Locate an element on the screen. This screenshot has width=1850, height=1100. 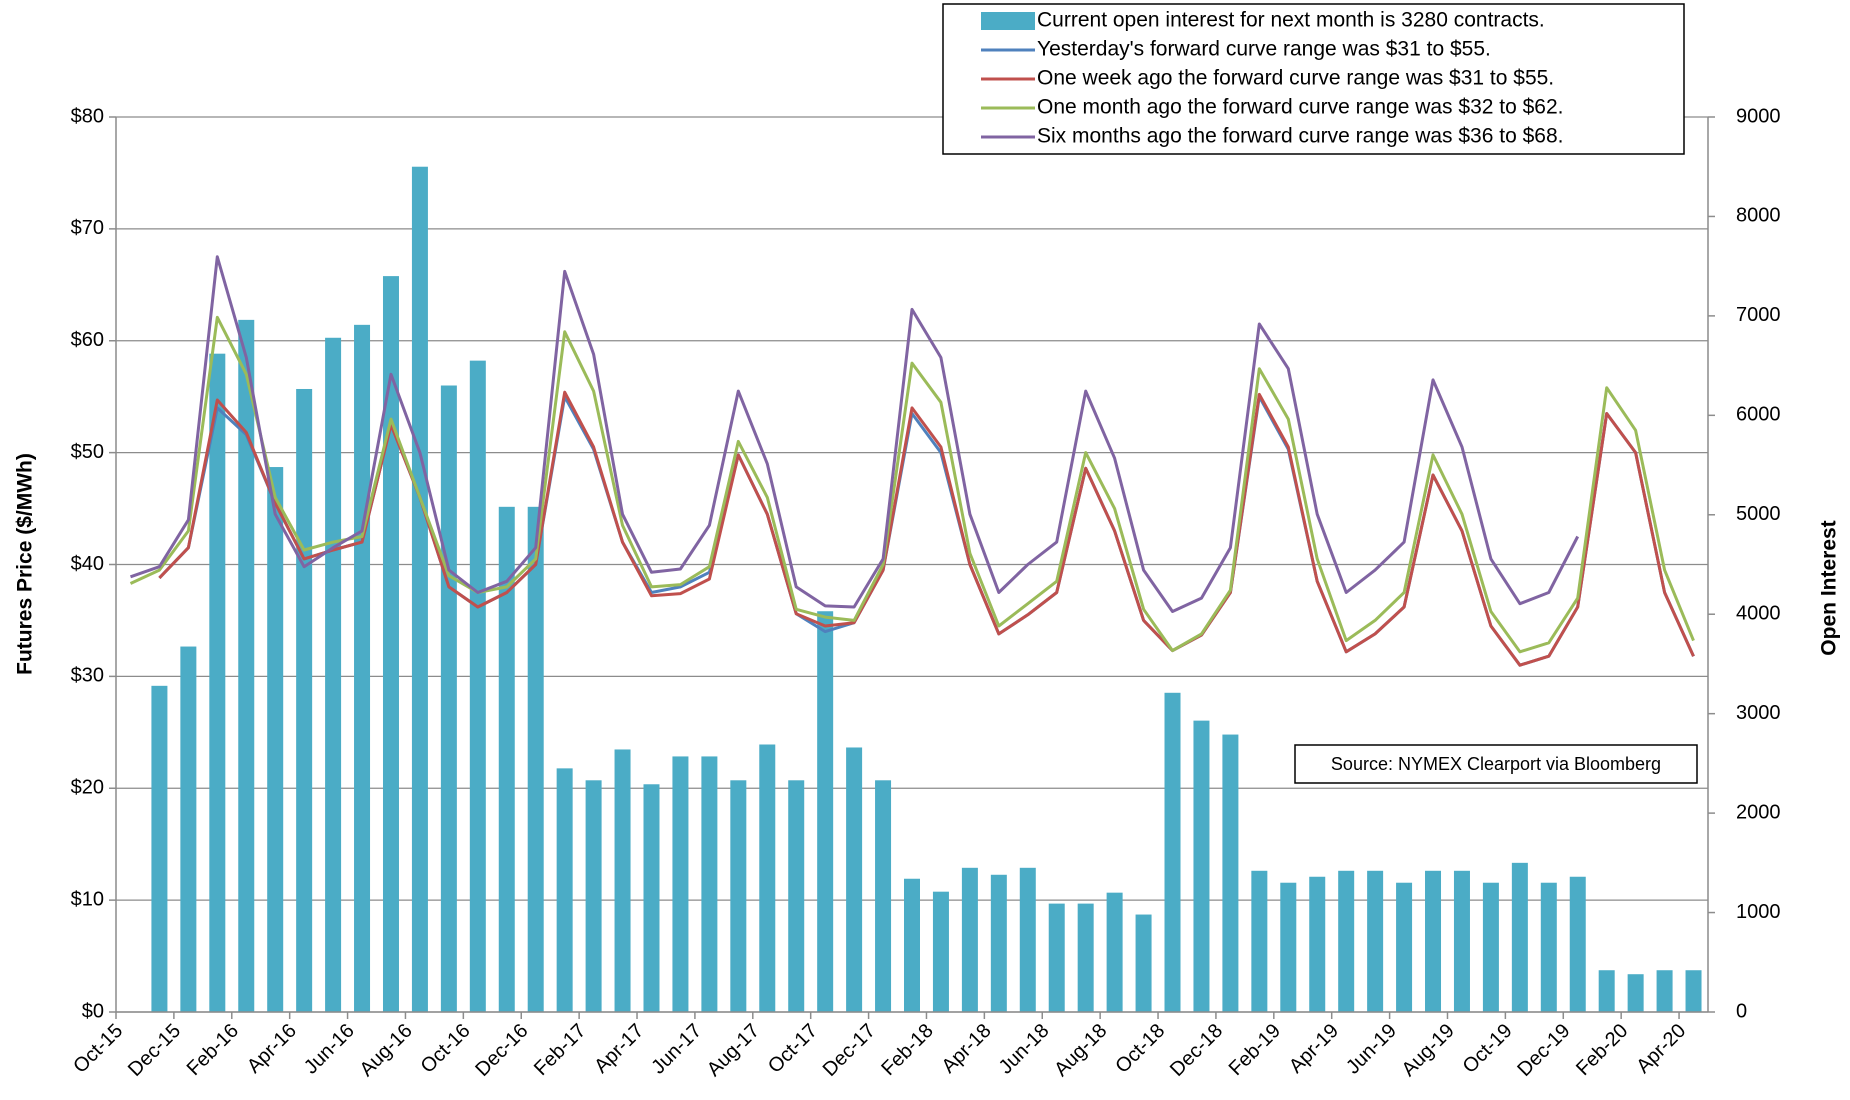
x-tick-label: Oct-15 is located at coordinates (98, 1049).